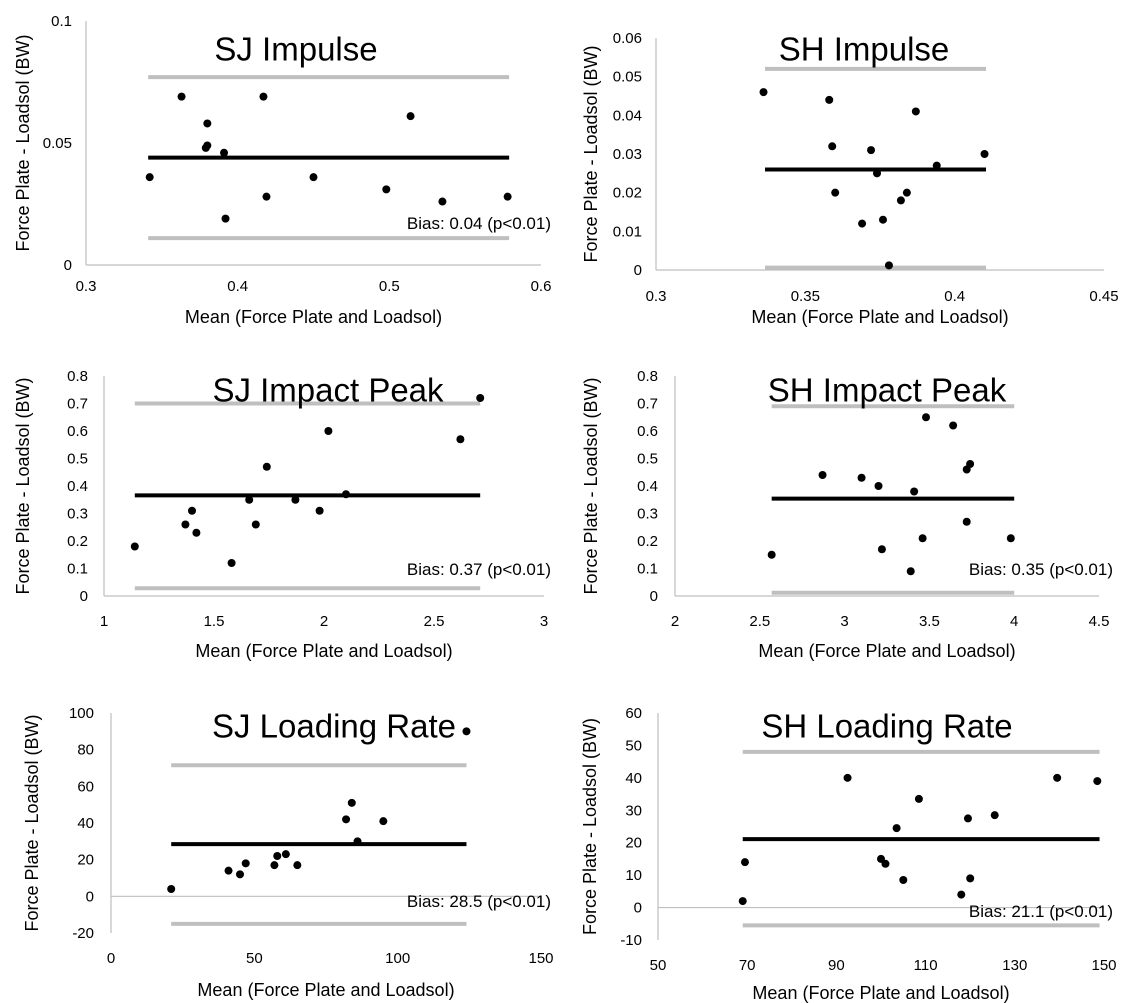 This screenshot has height=1003, width=1123. I want to click on y-tick-label: 0.4, so click(77, 486).